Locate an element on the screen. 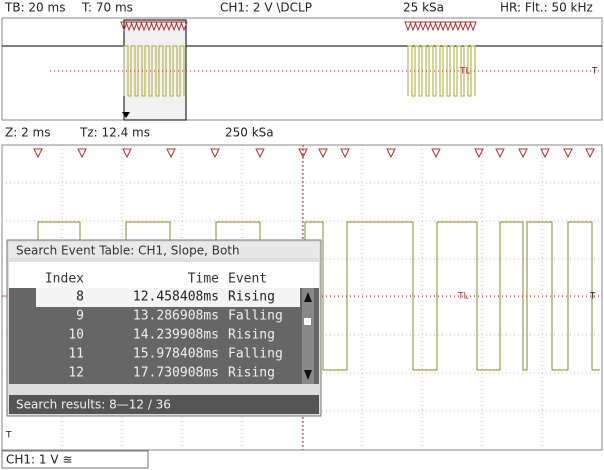  zoom-window is located at coordinates (155, 70).